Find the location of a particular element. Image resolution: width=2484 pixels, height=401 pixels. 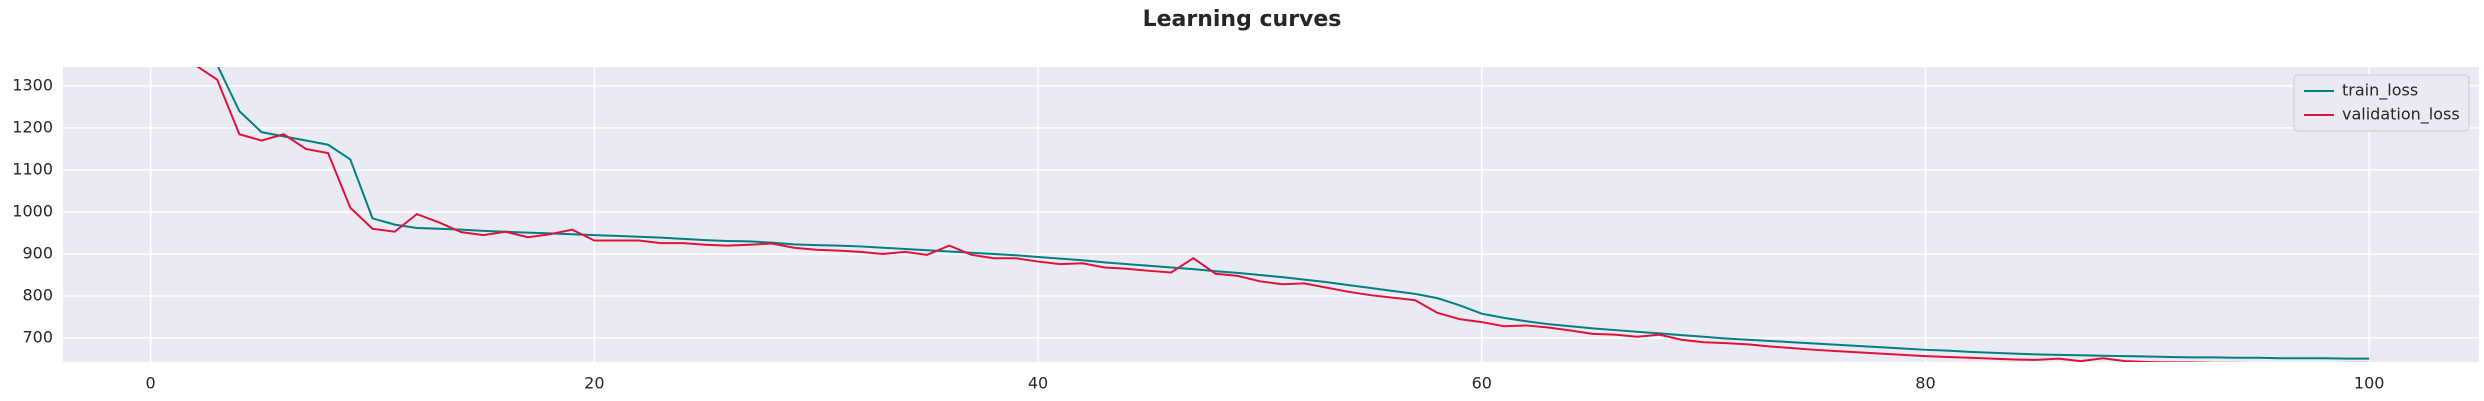

x-tick-label: 40 is located at coordinates (1038, 383).